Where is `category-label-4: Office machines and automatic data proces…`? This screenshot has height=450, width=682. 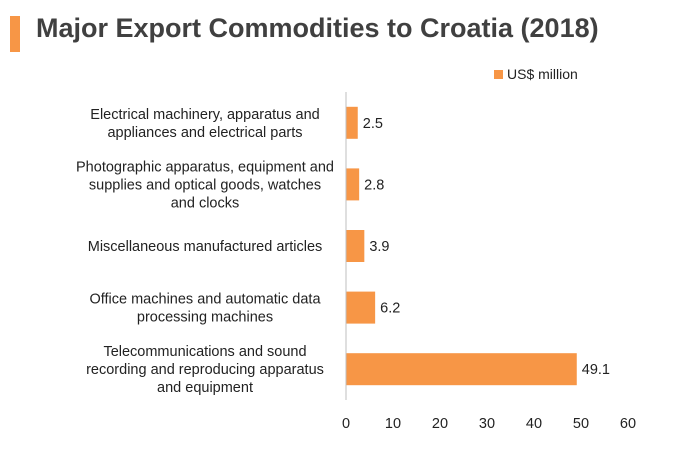
category-label-4: Office machines and automatic data proces… is located at coordinates (205, 309).